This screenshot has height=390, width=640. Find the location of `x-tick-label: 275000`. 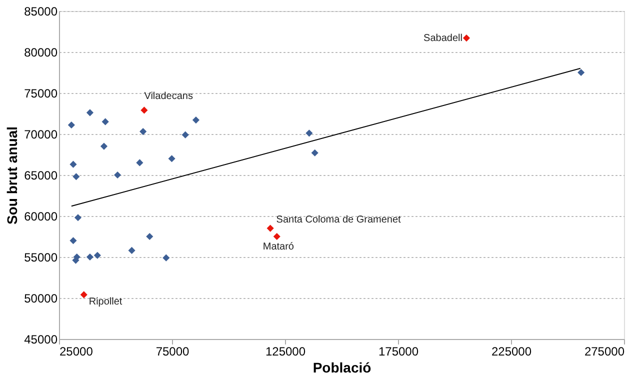

x-tick-label: 275000 is located at coordinates (604, 351).